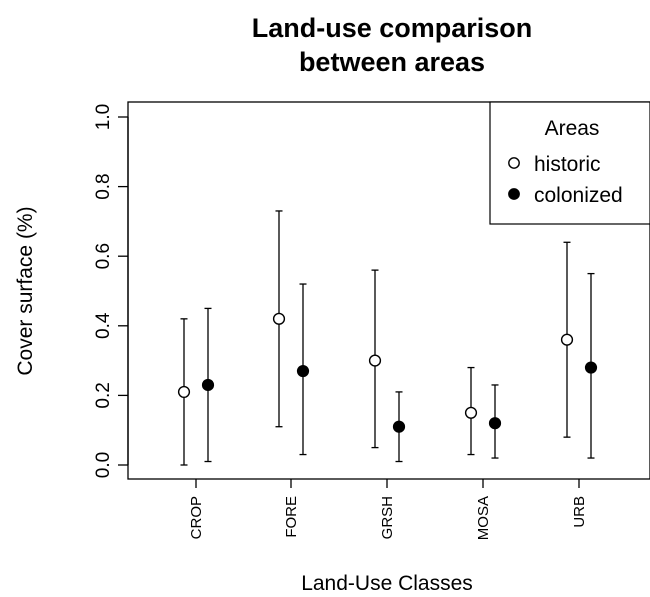  Describe the element at coordinates (471, 412) in the screenshot. I see `point-historic-mosa` at that location.